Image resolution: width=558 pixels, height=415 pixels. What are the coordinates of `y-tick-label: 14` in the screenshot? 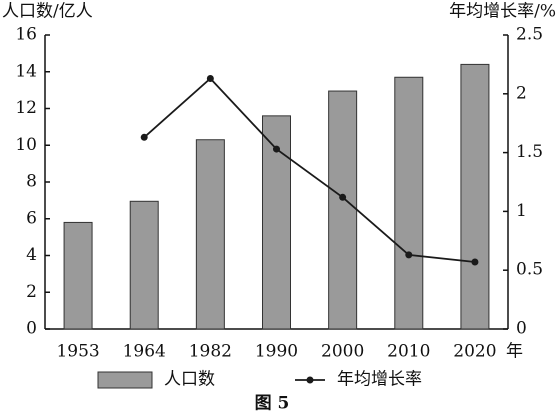 It's located at (26, 71).